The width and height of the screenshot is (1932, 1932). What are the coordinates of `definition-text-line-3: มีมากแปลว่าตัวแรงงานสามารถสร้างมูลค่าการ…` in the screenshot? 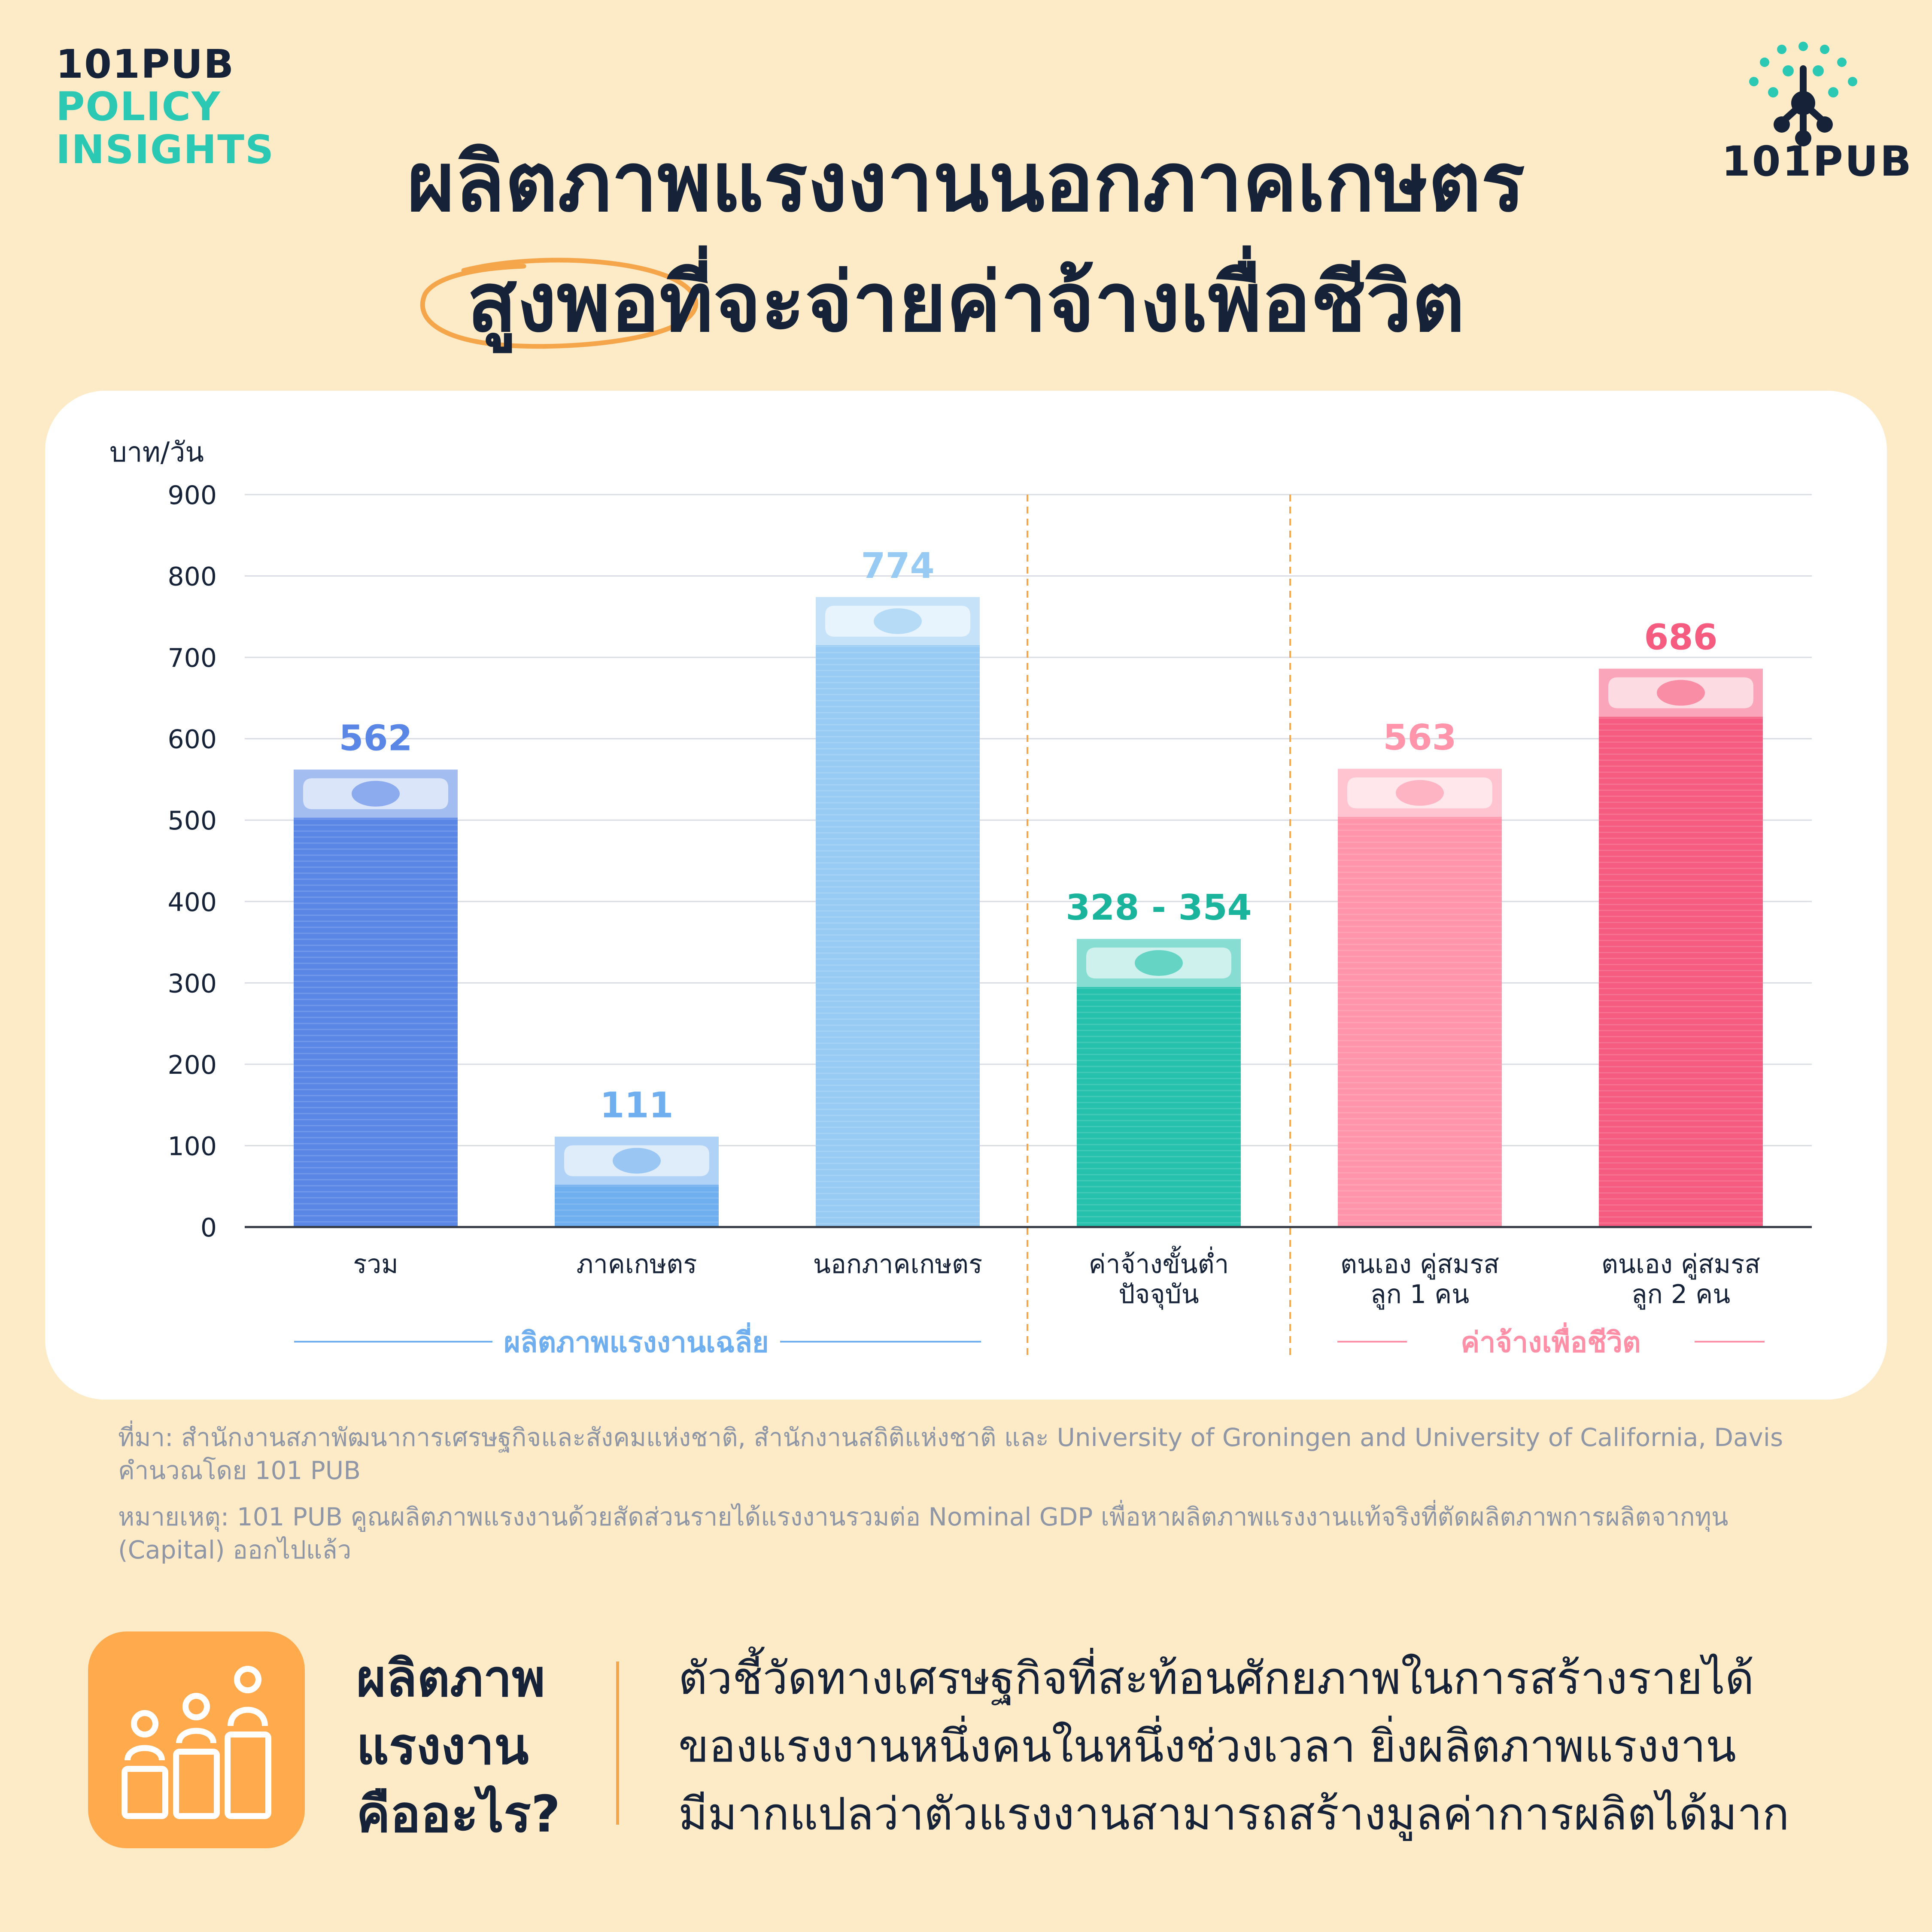 It's located at (1233, 1814).